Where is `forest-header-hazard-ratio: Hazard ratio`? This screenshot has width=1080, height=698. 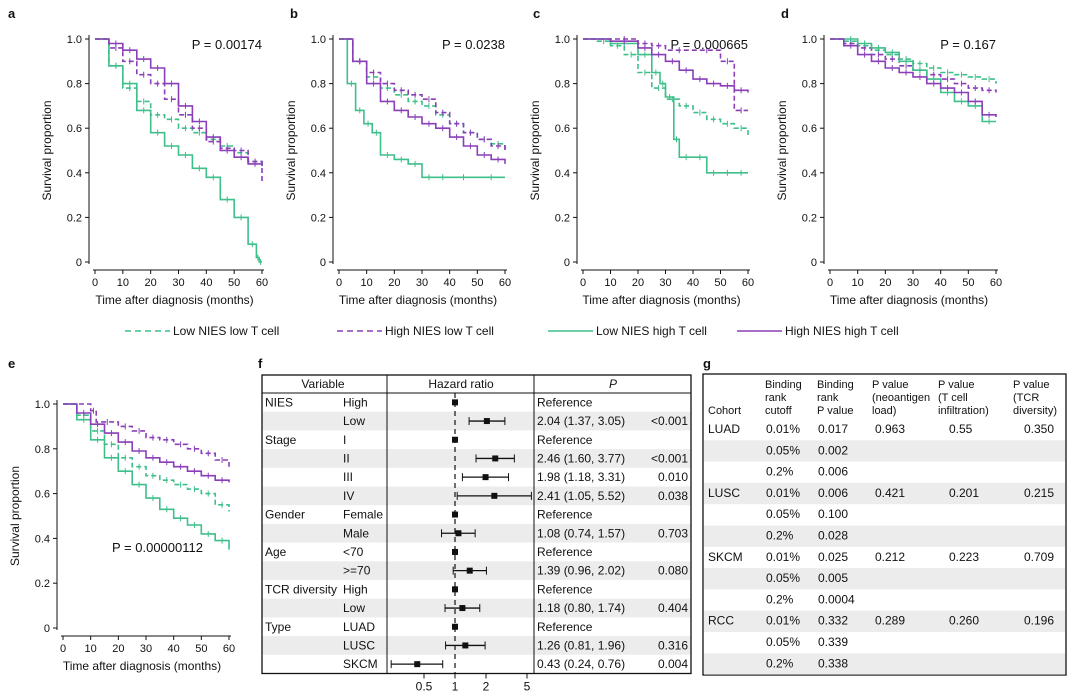
forest-header-hazard-ratio: Hazard ratio is located at coordinates (461, 384).